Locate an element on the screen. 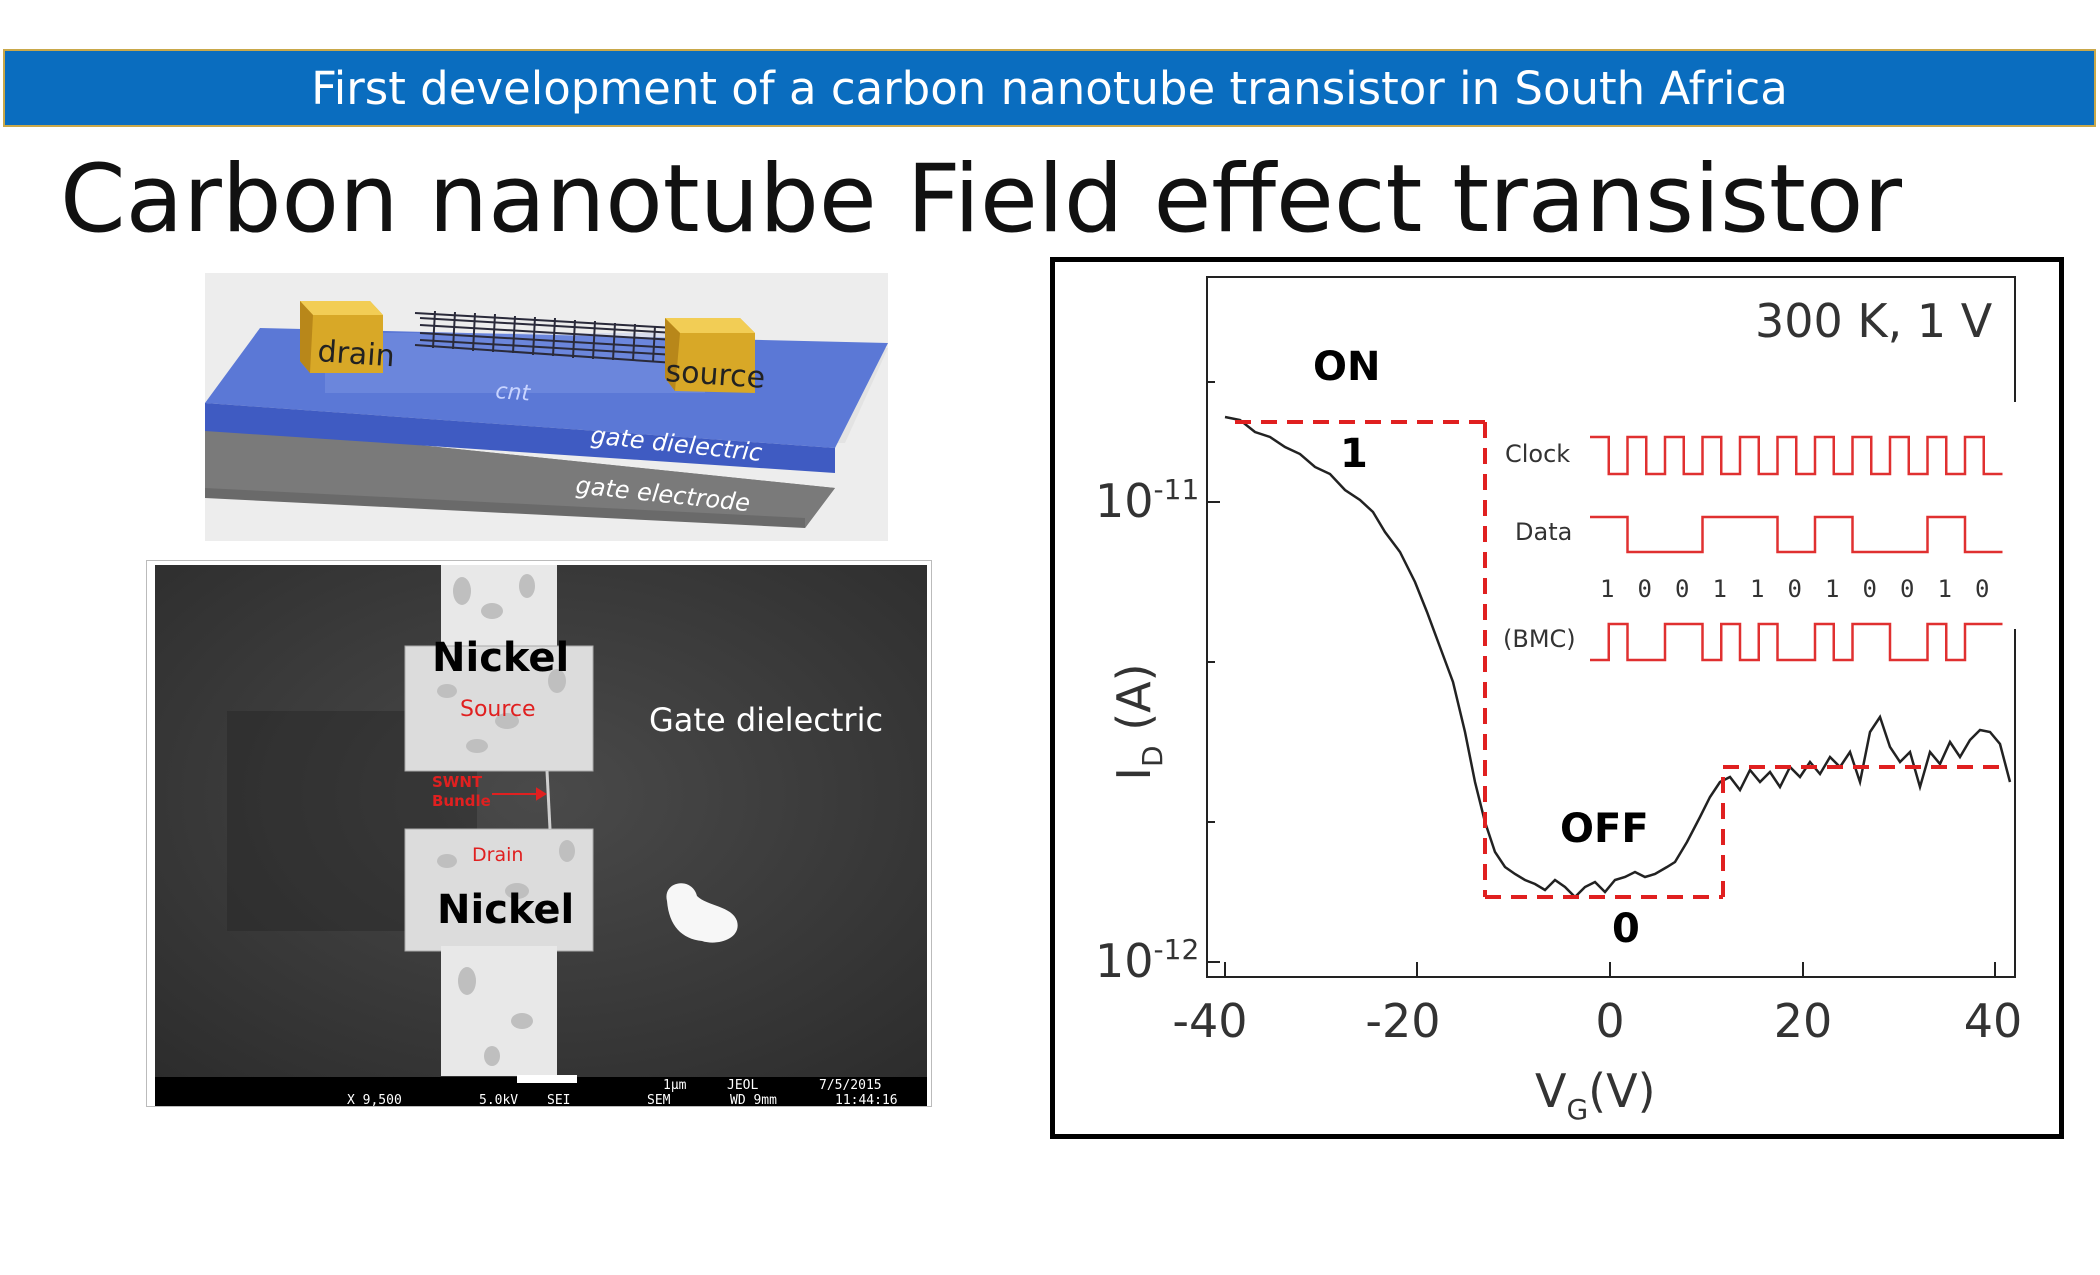 This screenshot has width=2100, height=1275. swnt-label: SWNT is located at coordinates (457, 782).